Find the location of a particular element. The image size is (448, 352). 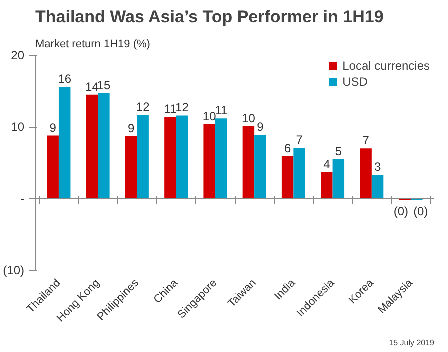

legend-label: Local currencies is located at coordinates (386, 66).